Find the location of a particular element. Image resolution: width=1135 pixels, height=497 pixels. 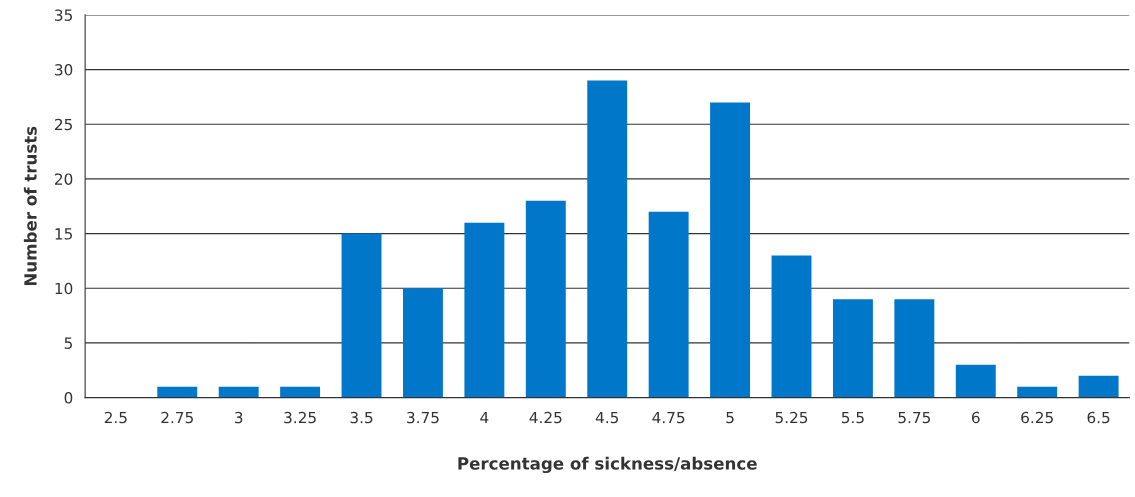

x-tick-label: 5.5 is located at coordinates (852, 417).